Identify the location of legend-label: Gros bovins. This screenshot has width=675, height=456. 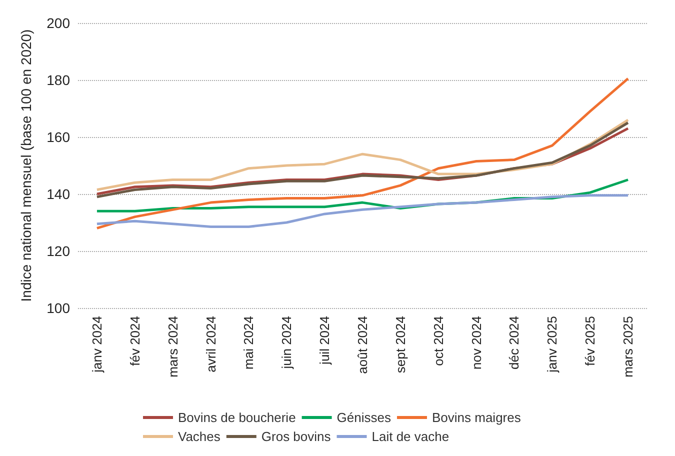
(296, 436).